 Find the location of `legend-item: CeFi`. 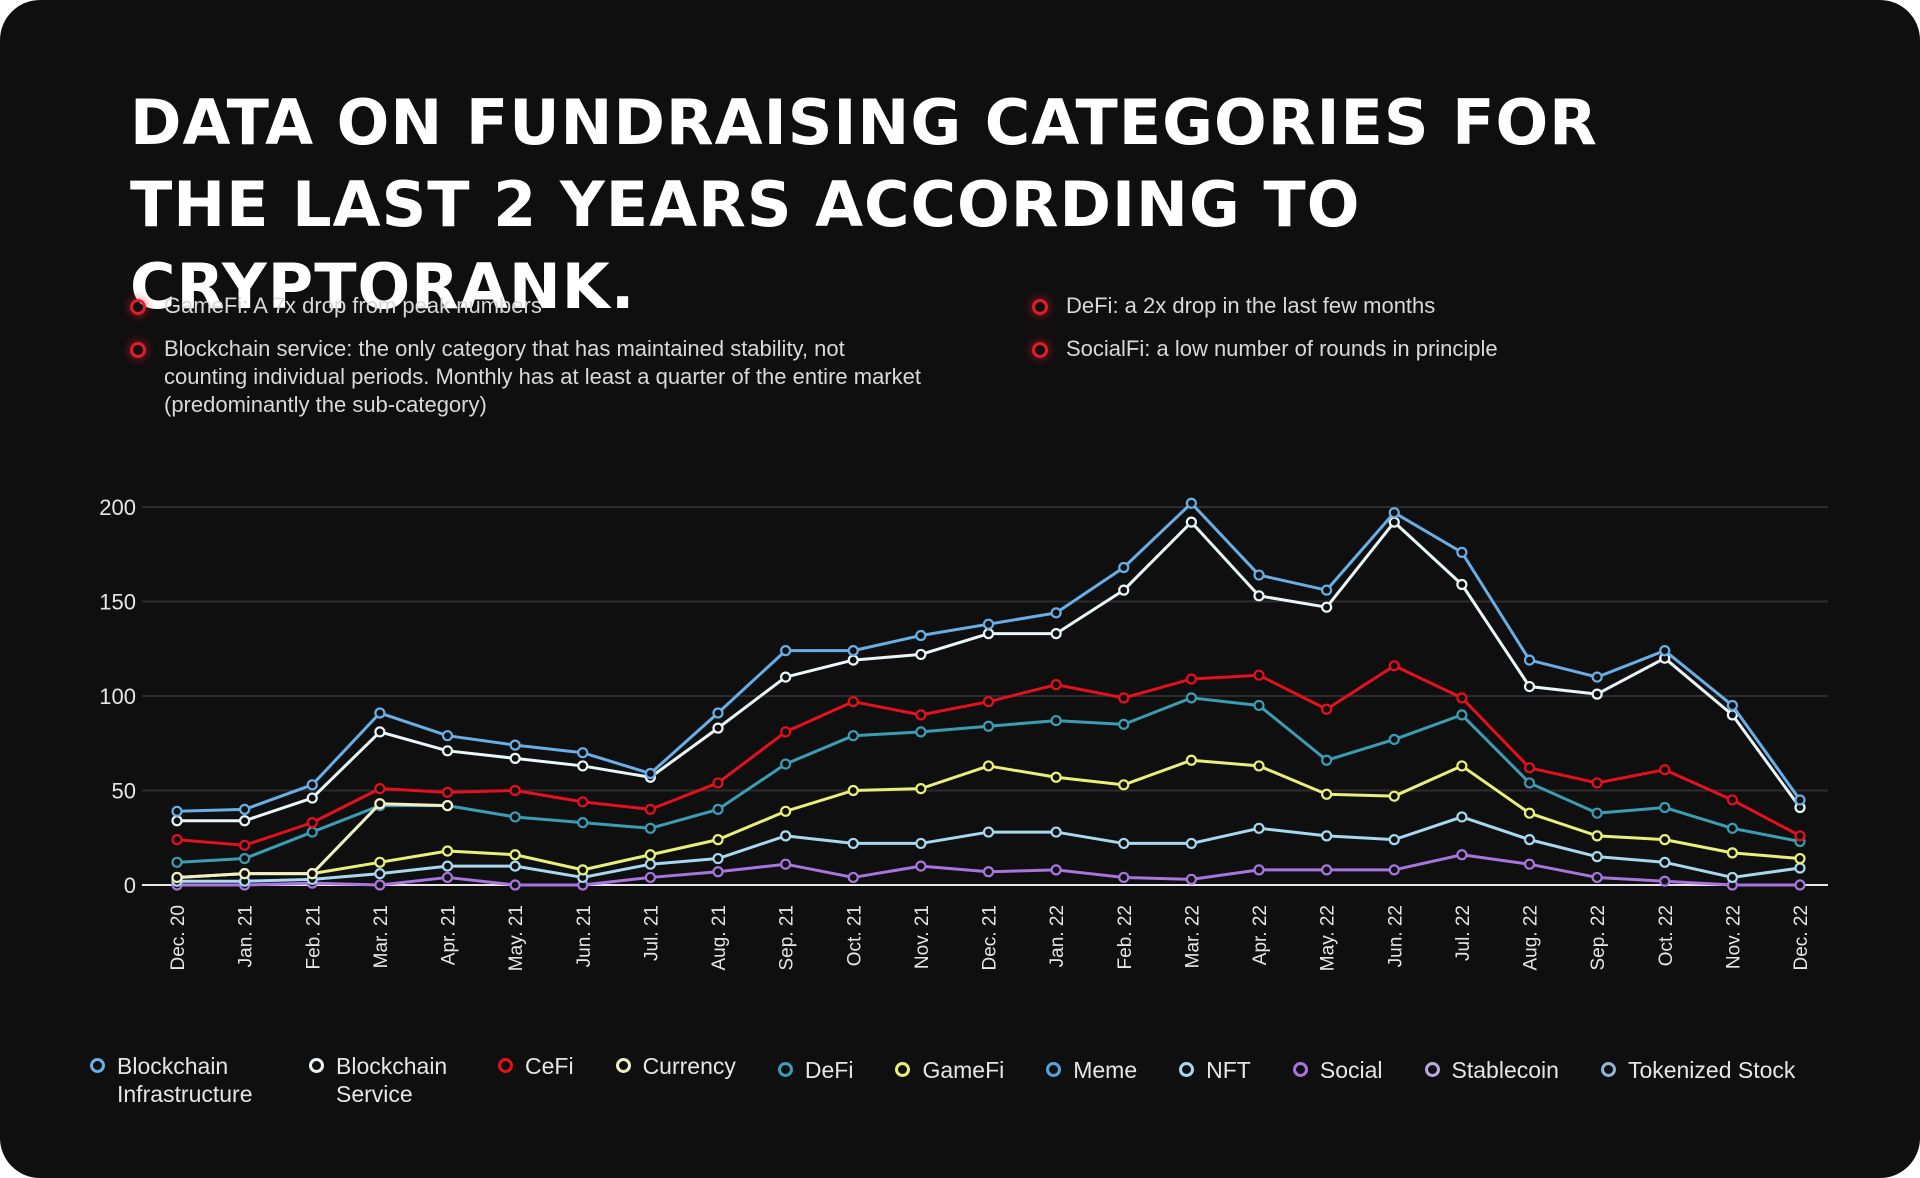

legend-item: CeFi is located at coordinates (535, 1080).